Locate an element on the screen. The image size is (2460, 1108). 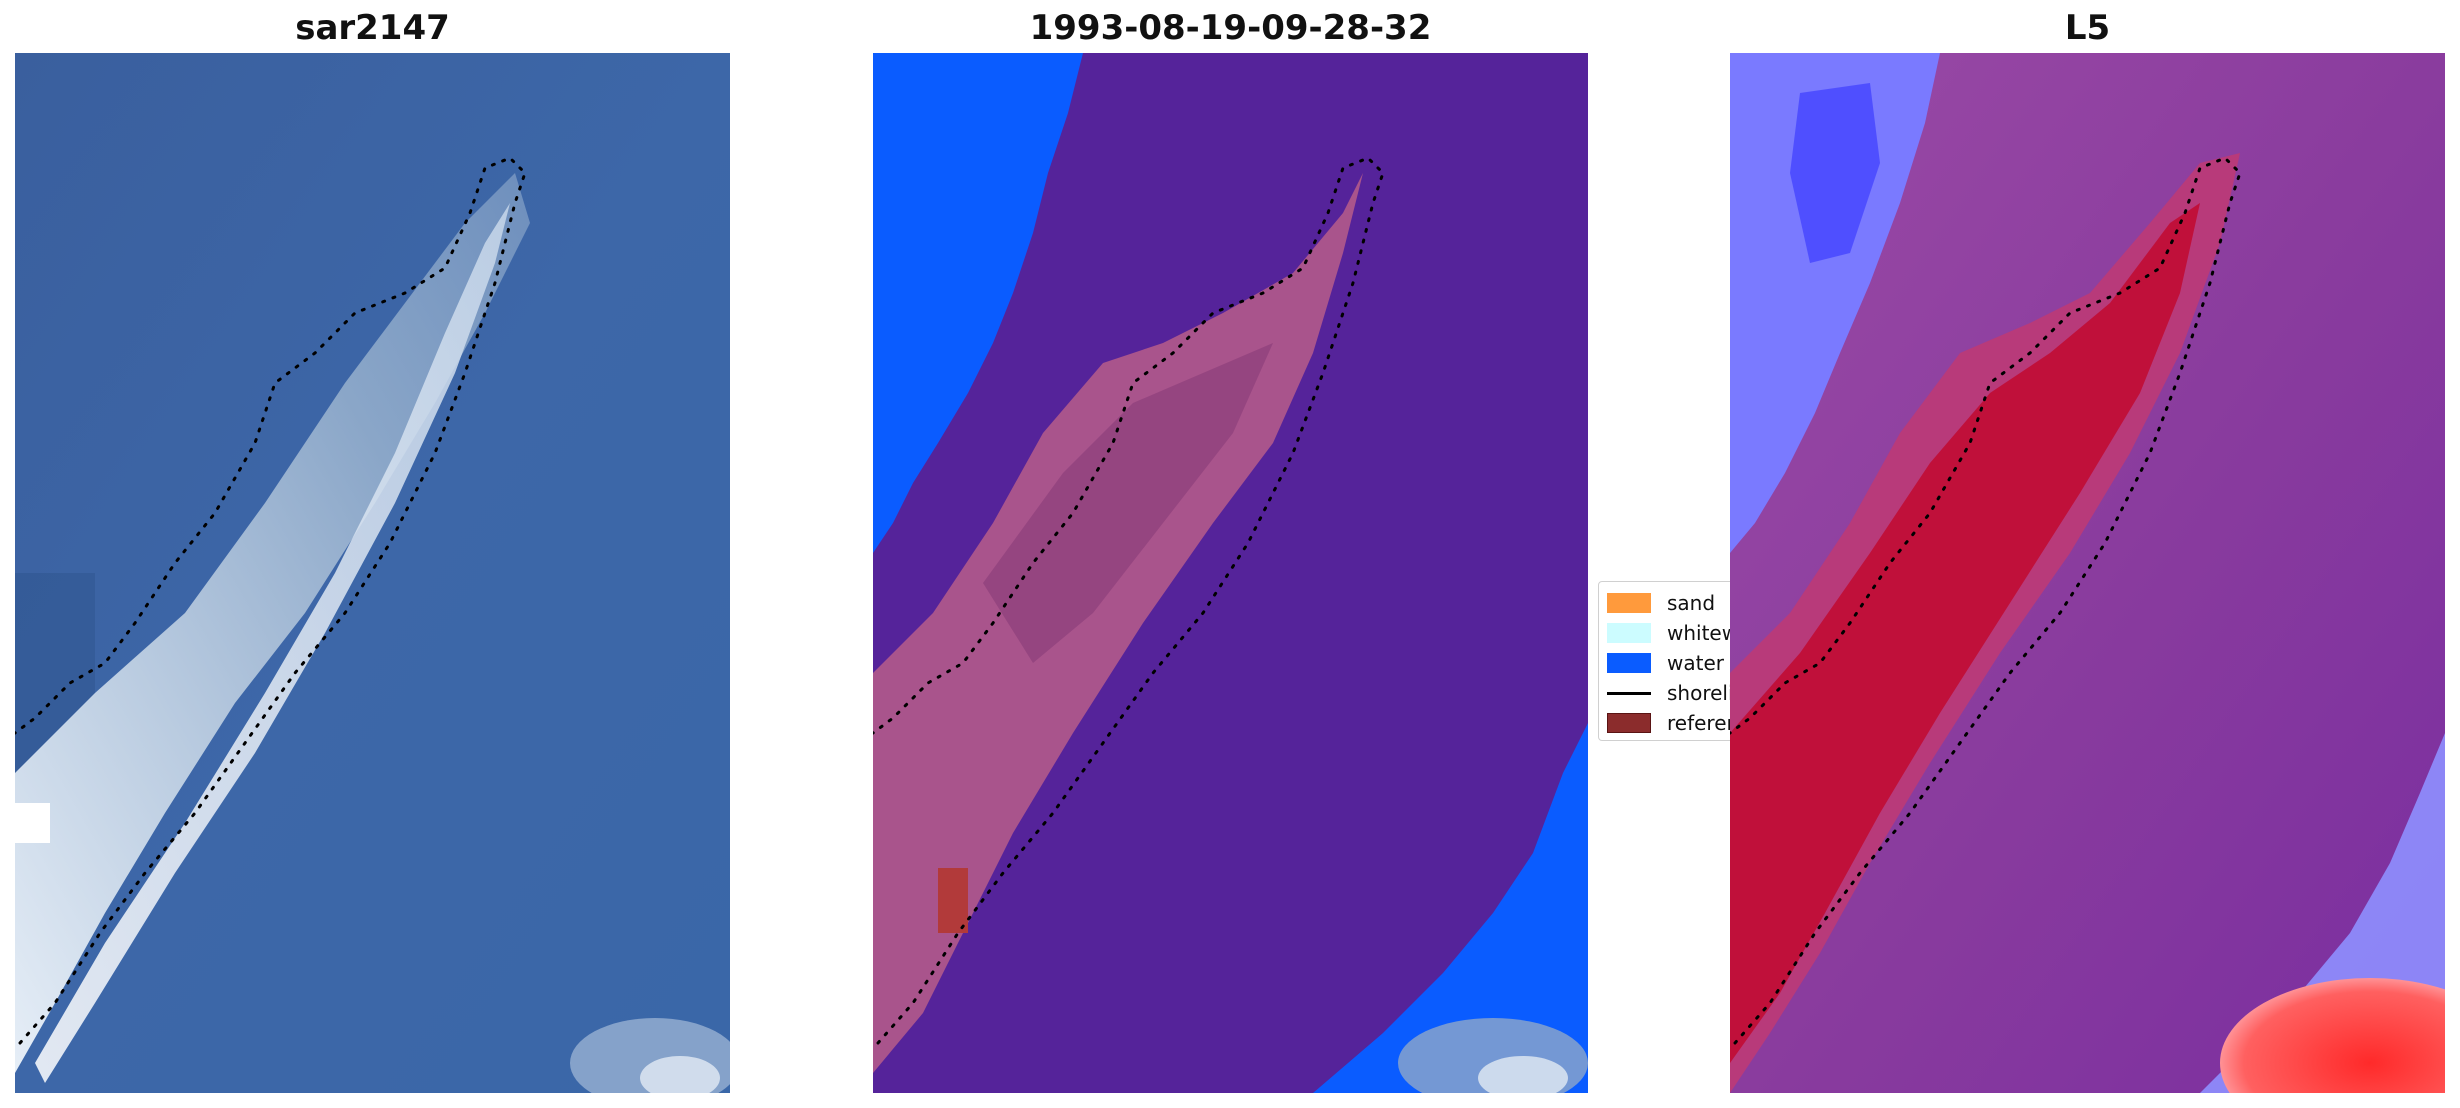
class-reference-patch is located at coordinates (953, 900).